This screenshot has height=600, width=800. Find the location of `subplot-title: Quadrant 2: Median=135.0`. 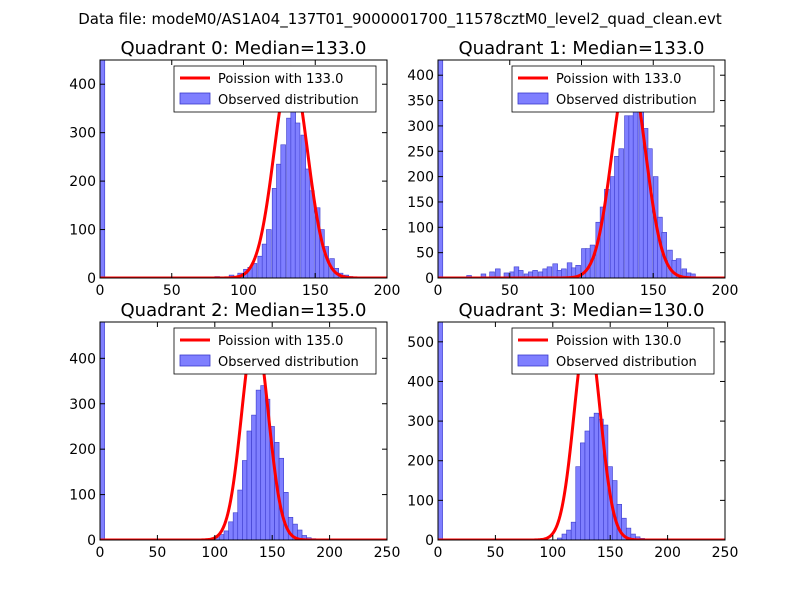

subplot-title: Quadrant 2: Median=135.0 is located at coordinates (244, 310).